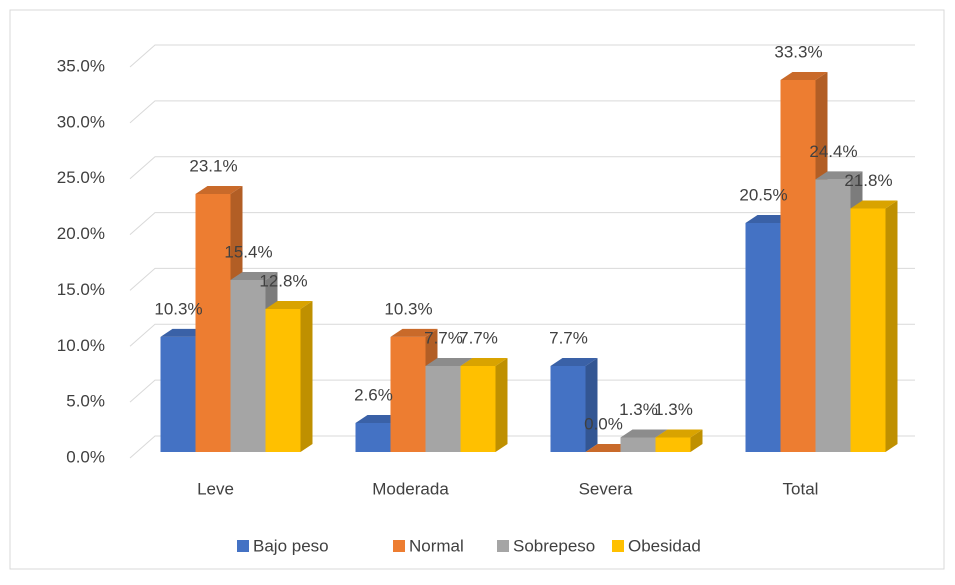 The image size is (955, 585). What do you see at coordinates (81, 65) in the screenshot?
I see `y-tick-label: 35.0%` at bounding box center [81, 65].